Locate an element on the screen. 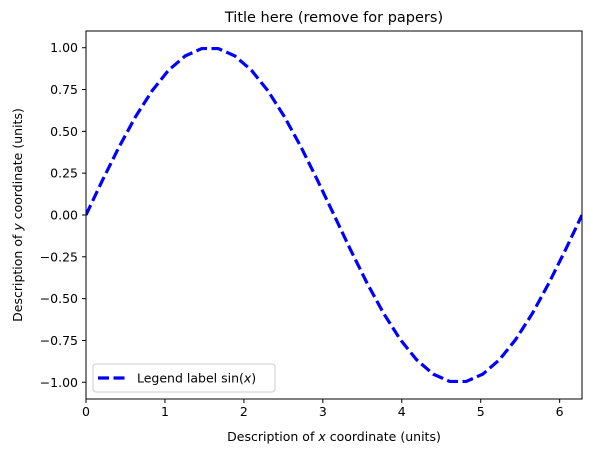 The width and height of the screenshot is (591, 457). chart-title: Title here (remove for papers) is located at coordinates (333, 18).